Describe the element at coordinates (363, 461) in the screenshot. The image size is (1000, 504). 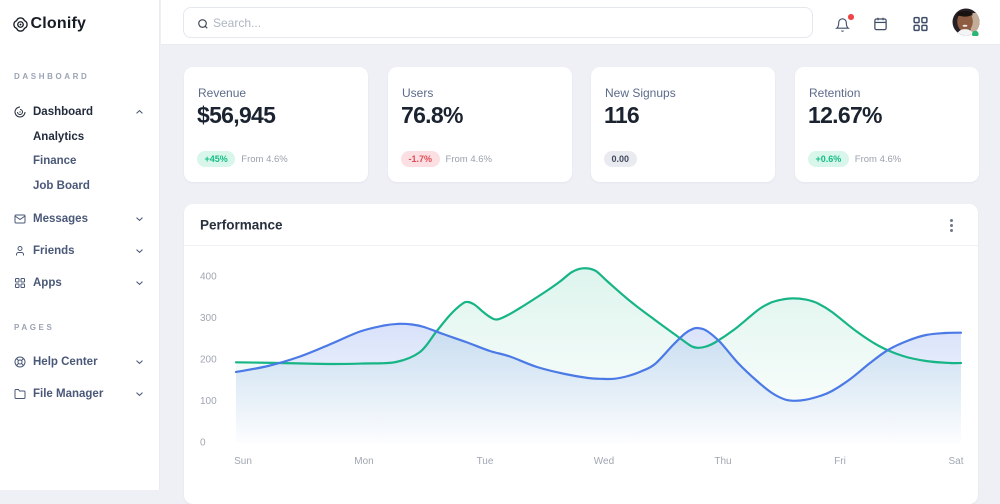
I see `svg-text: Mon` at that location.